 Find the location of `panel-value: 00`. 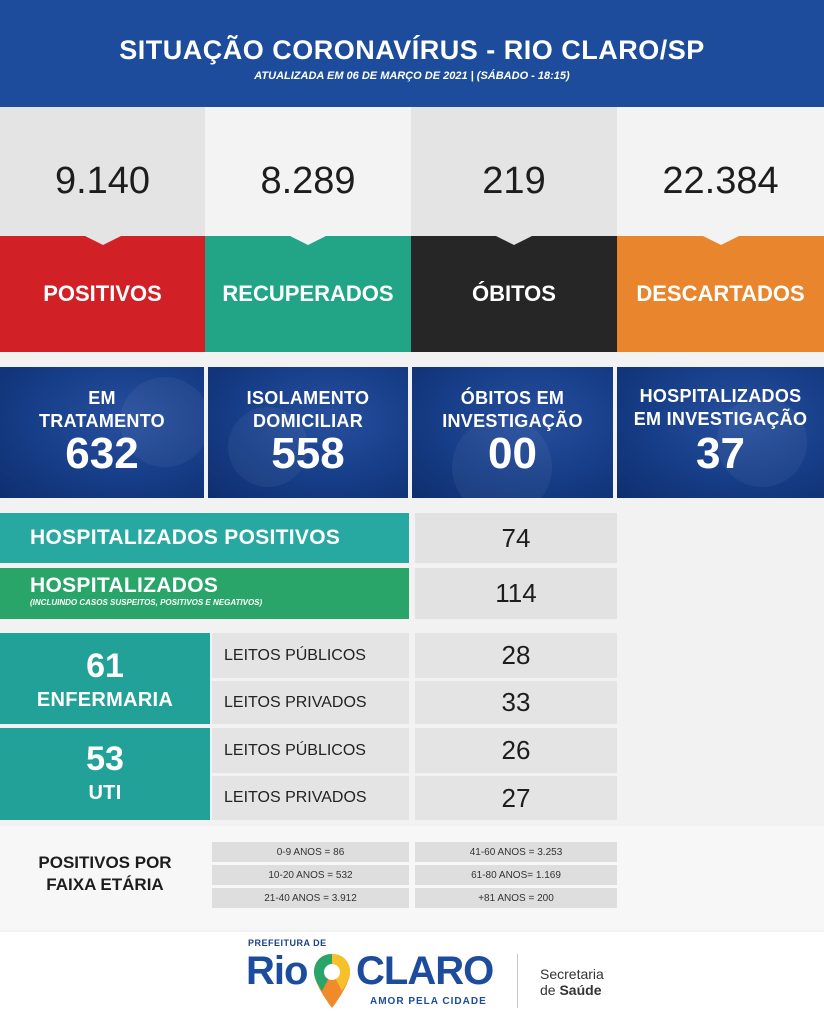

panel-value: 00 is located at coordinates (512, 453).